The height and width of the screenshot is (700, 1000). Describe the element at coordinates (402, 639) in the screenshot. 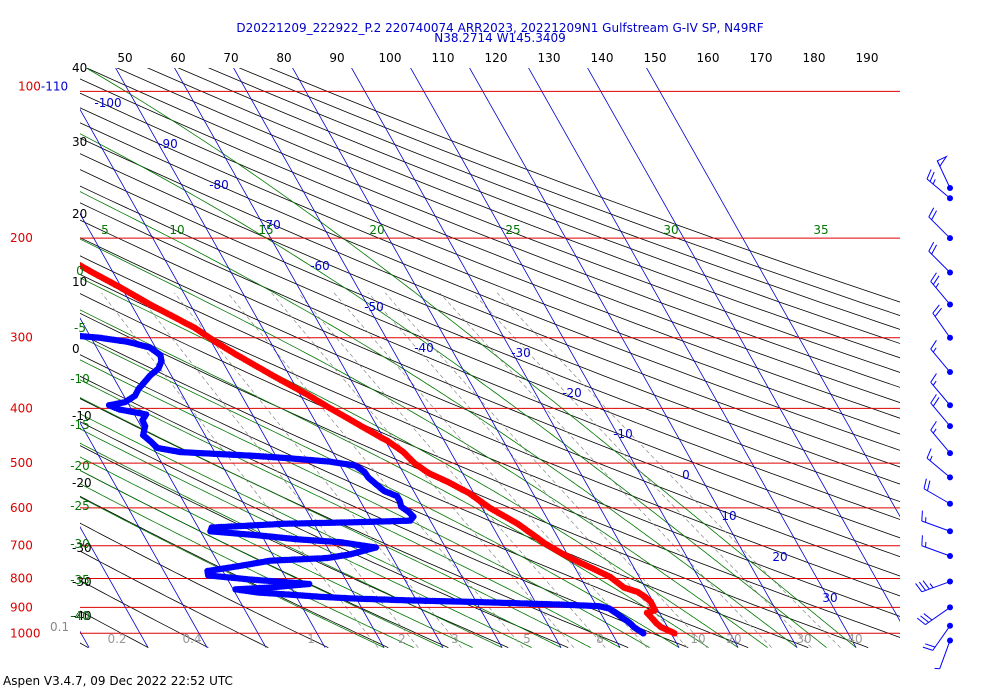

I see `mixing-ratio-label: 2` at that location.